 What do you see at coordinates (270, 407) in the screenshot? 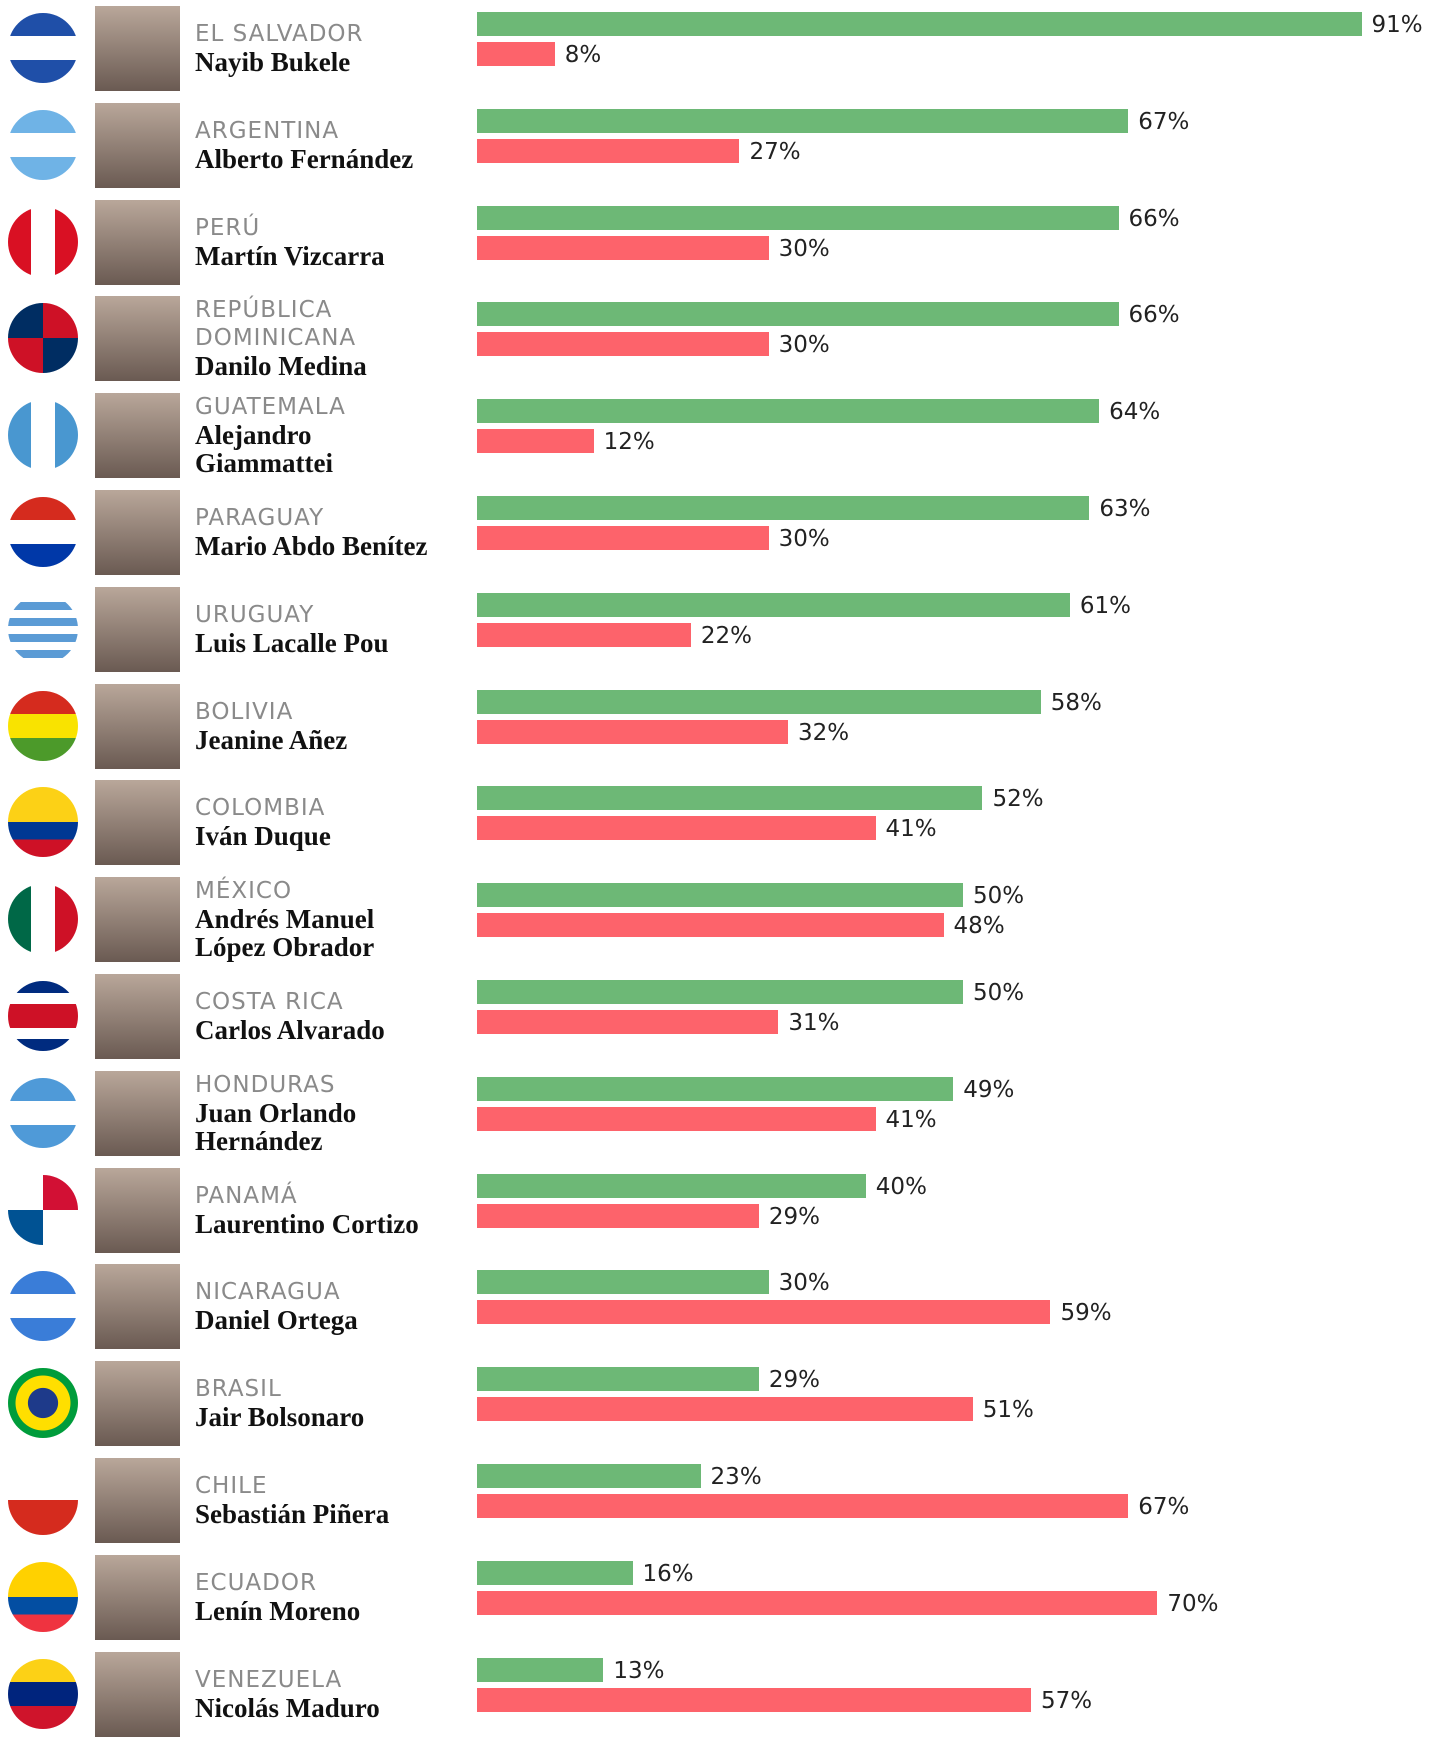
I see `country-label: GUATEMALA` at bounding box center [270, 407].